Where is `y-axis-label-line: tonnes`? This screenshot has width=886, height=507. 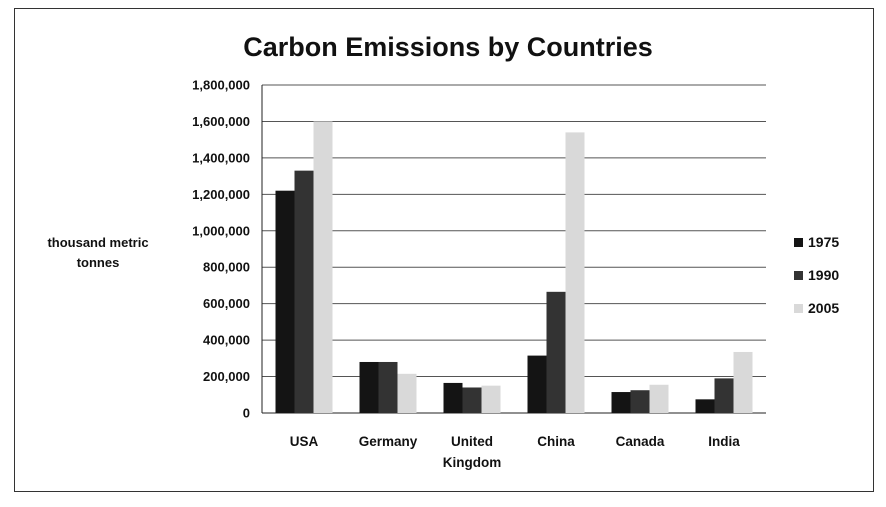 y-axis-label-line: tonnes is located at coordinates (98, 262).